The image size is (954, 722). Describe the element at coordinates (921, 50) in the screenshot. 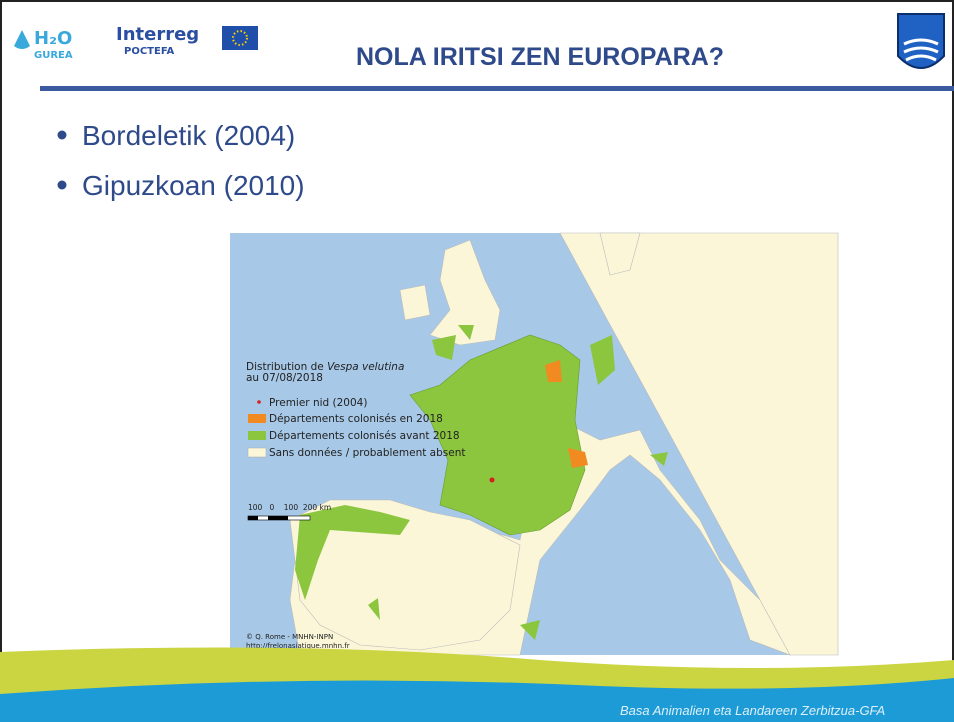

I see `shield-waves` at that location.